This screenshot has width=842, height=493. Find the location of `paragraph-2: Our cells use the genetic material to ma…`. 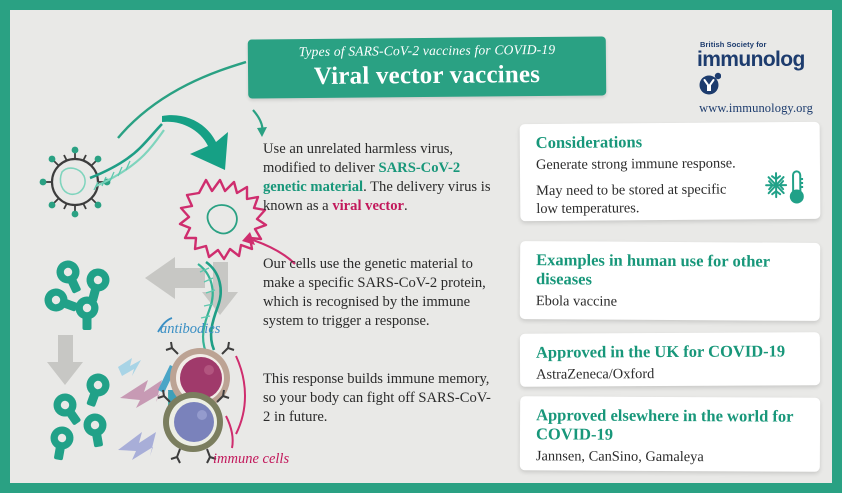

paragraph-2: Our cells use the genetic material to ma… is located at coordinates (374, 292).